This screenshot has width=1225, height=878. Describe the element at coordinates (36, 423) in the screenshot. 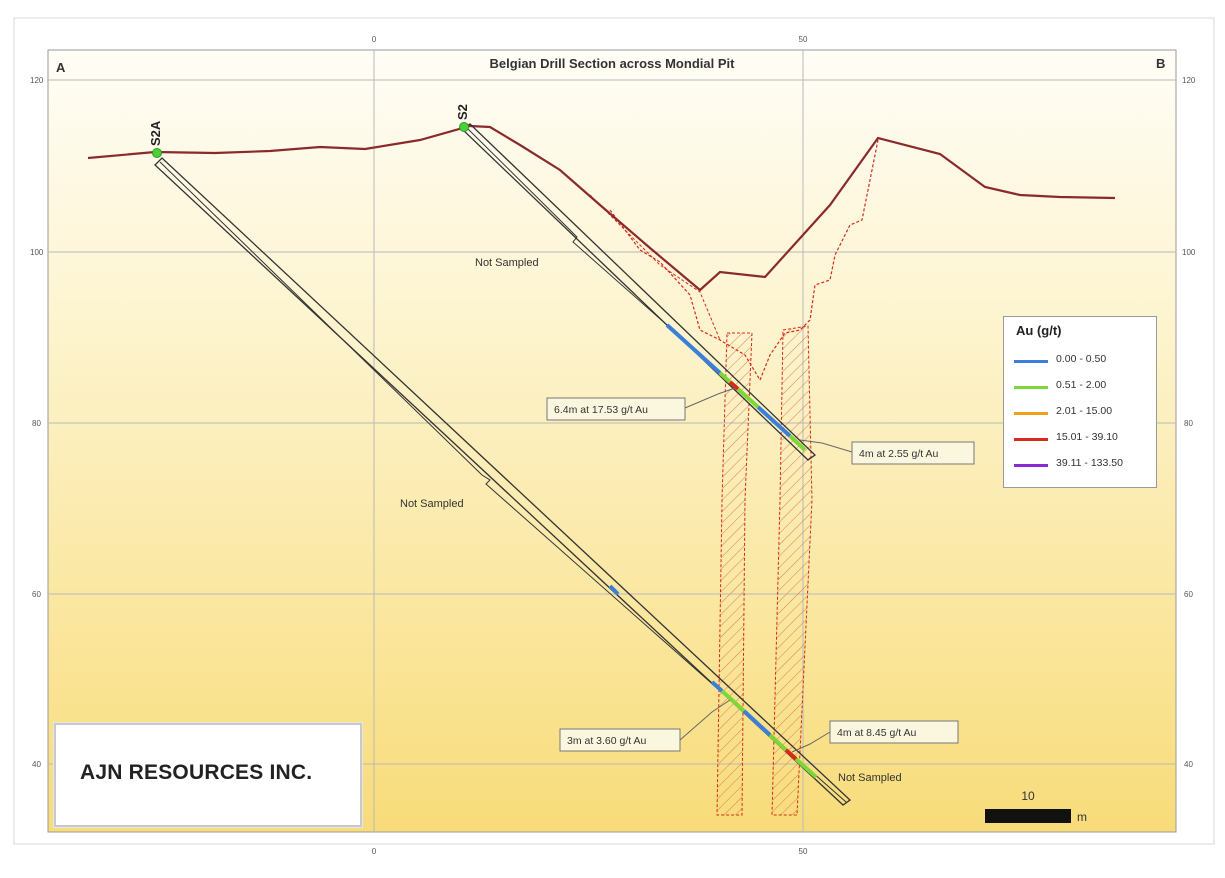

I see `left-tick-80: 80` at that location.